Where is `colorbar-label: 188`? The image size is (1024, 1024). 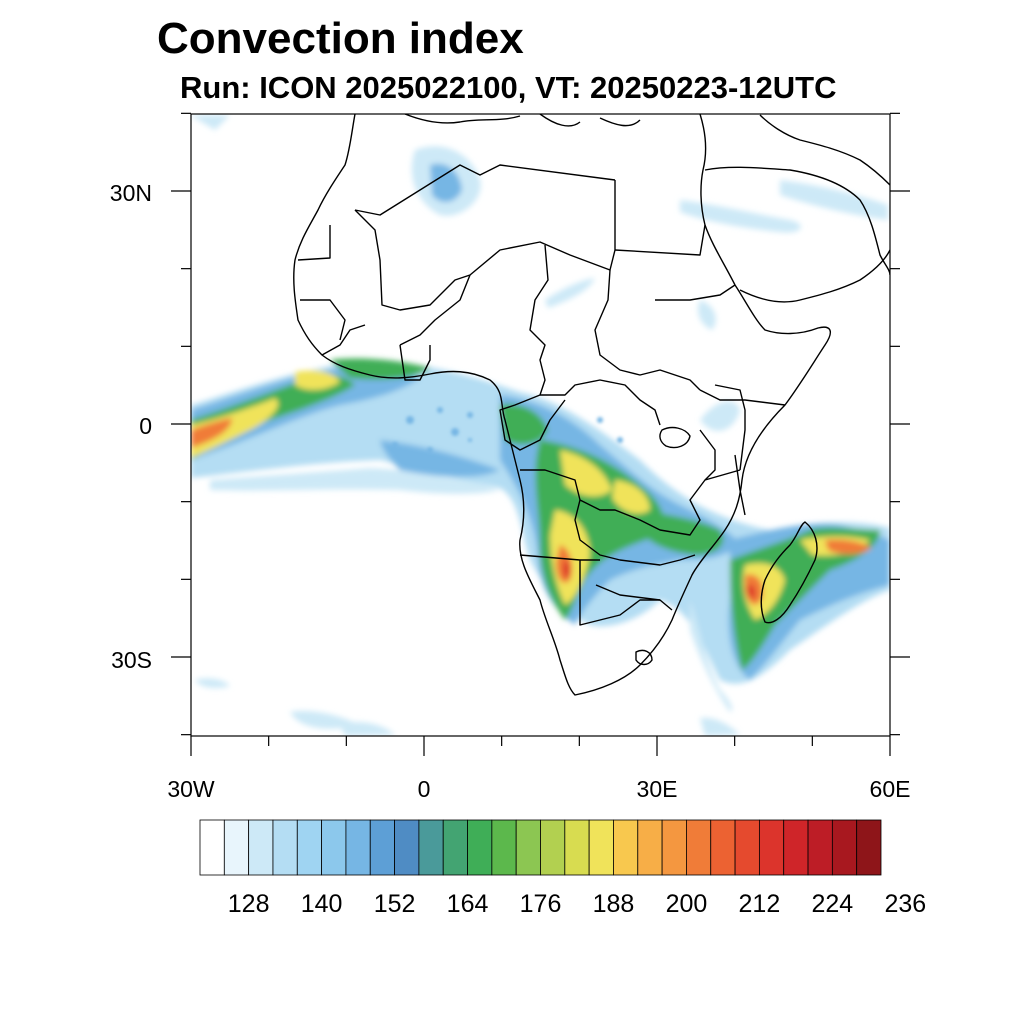 colorbar-label: 188 is located at coordinates (614, 904).